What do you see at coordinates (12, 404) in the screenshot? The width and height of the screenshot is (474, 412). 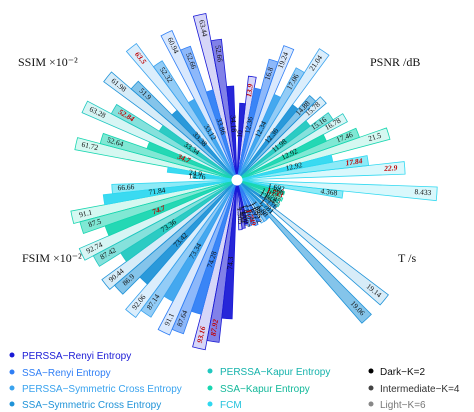 I see `legend-marker-ssa-sce` at bounding box center [12, 404].